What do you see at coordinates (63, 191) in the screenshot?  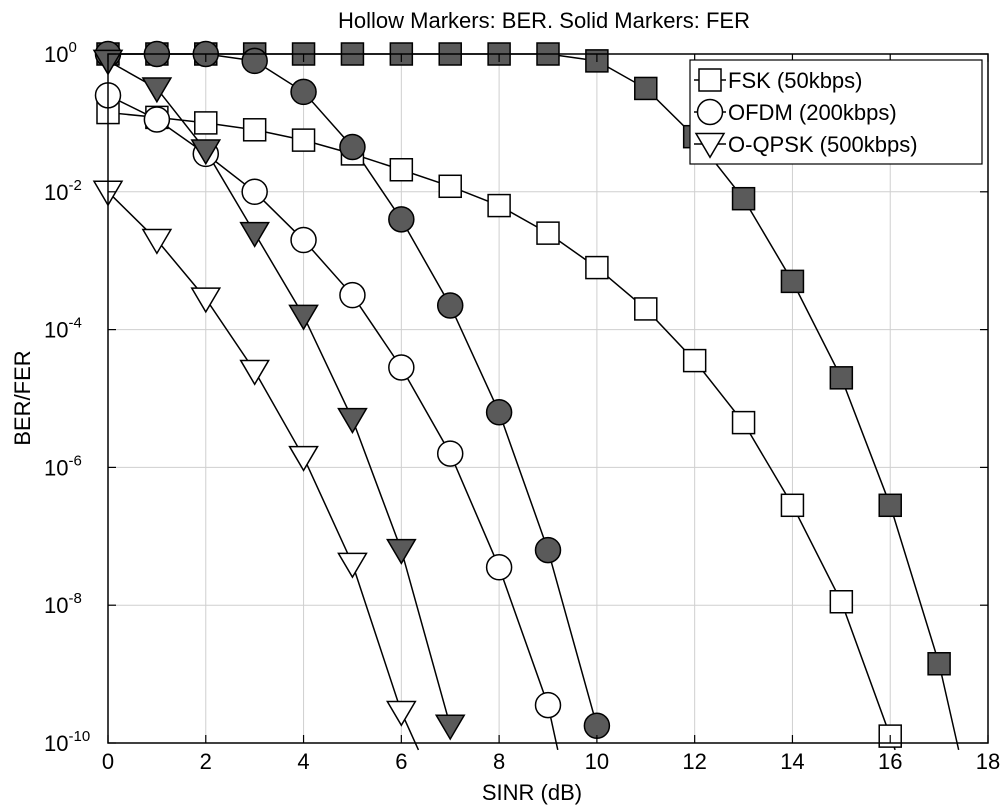 I see `y-tick-label: 10⁻²` at bounding box center [63, 191].